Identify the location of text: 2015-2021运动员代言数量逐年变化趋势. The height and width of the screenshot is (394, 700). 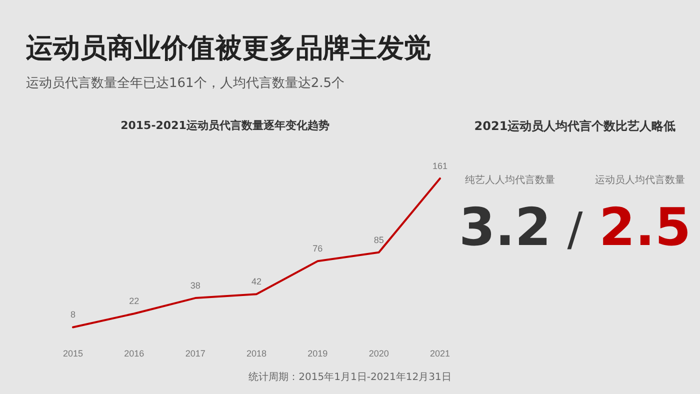
(225, 125).